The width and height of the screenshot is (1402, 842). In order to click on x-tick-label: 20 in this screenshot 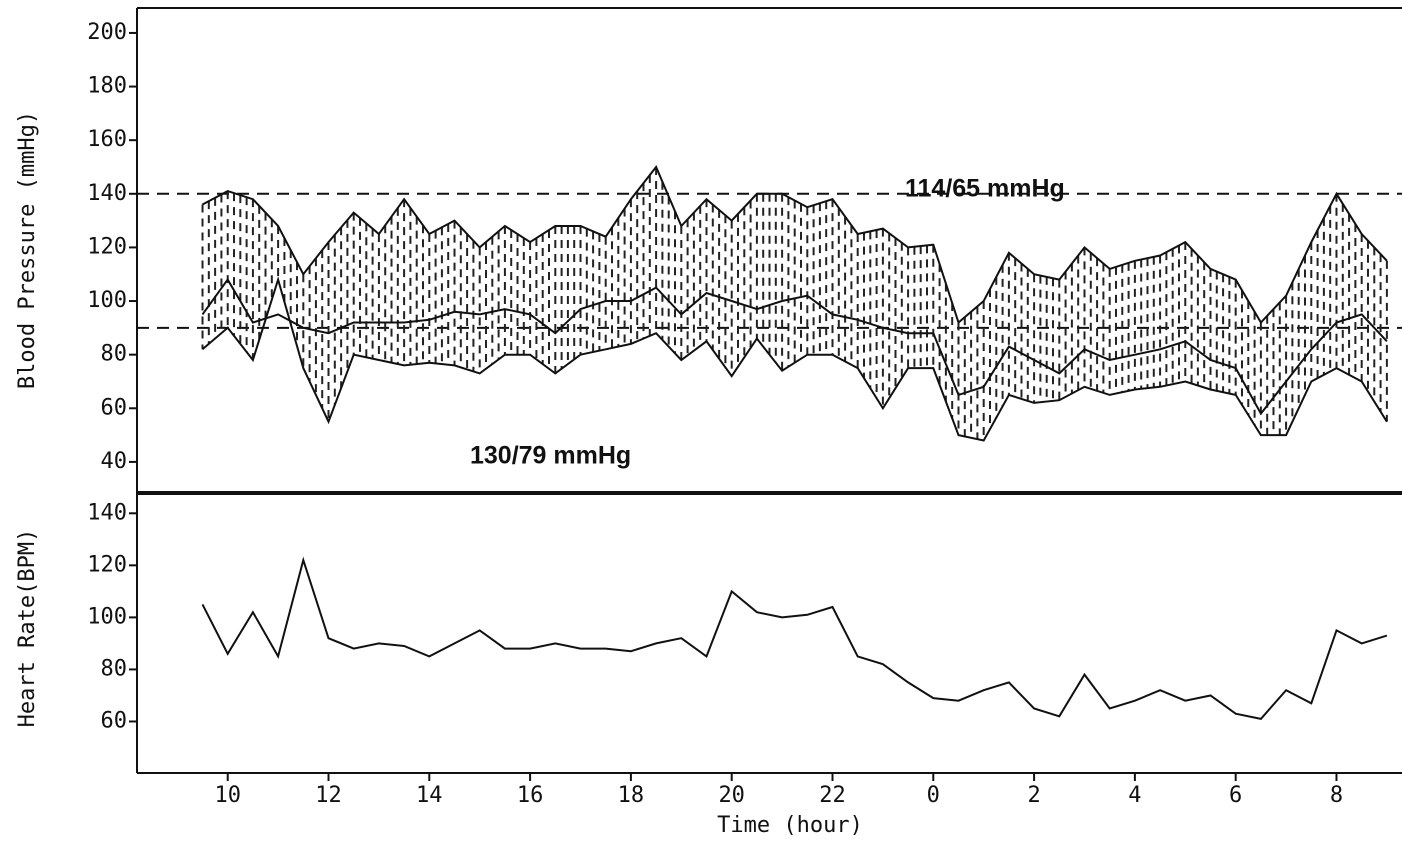, I will do `click(731, 795)`.